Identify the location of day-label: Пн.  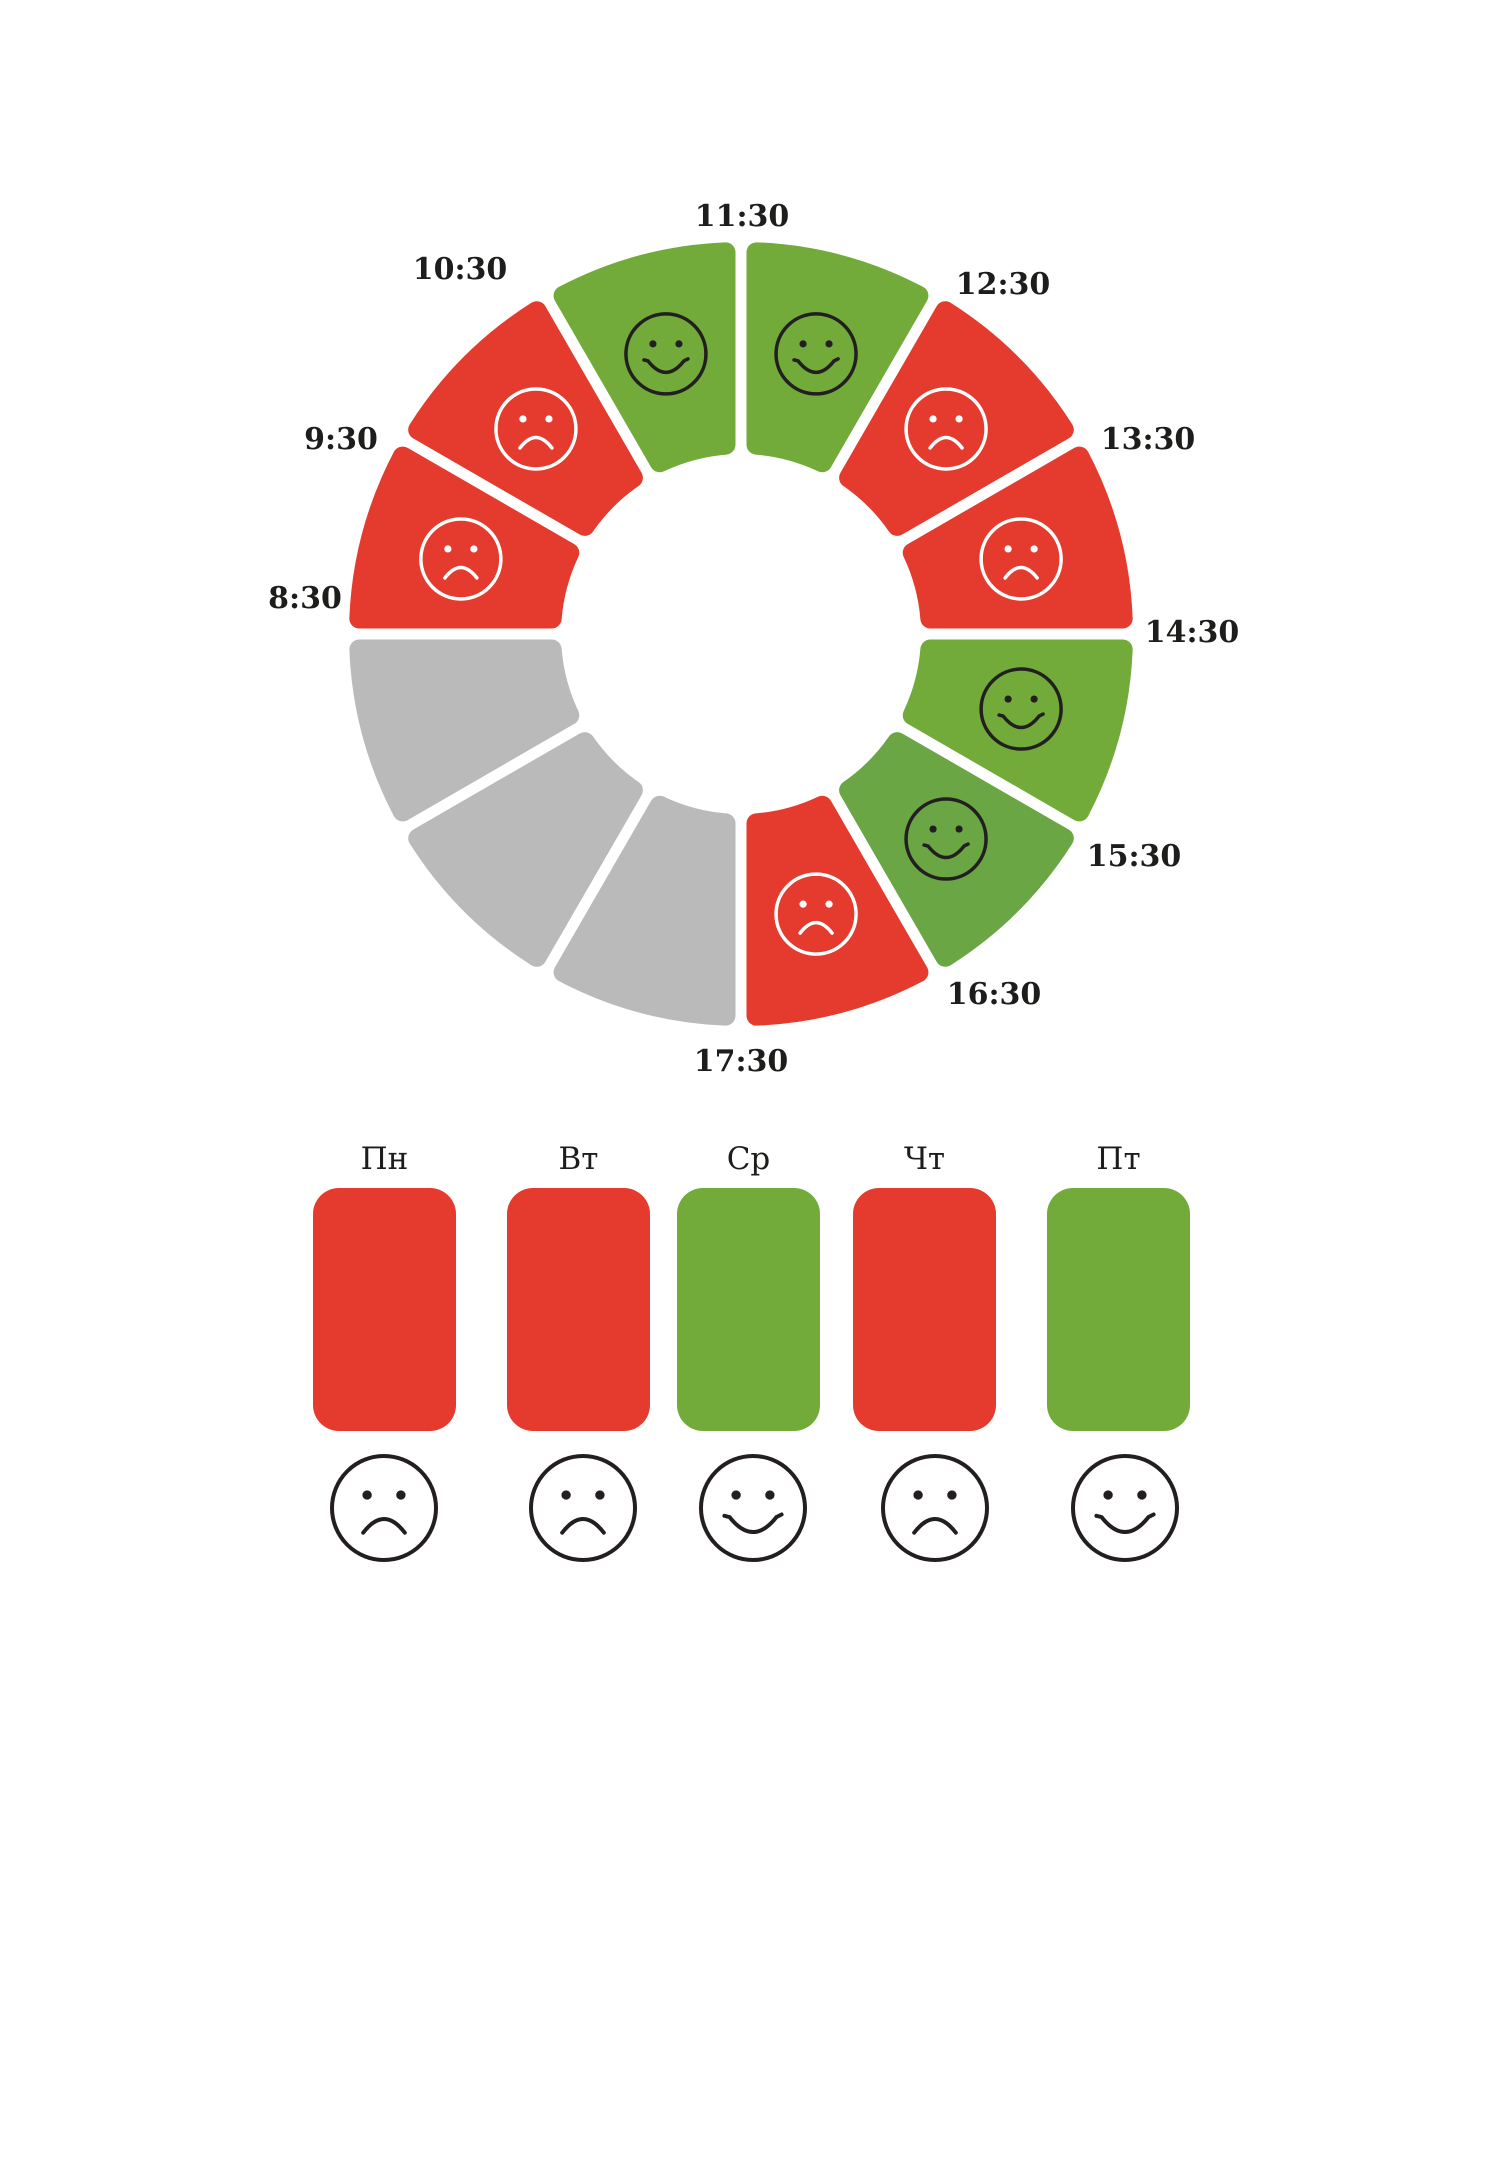
(385, 1159).